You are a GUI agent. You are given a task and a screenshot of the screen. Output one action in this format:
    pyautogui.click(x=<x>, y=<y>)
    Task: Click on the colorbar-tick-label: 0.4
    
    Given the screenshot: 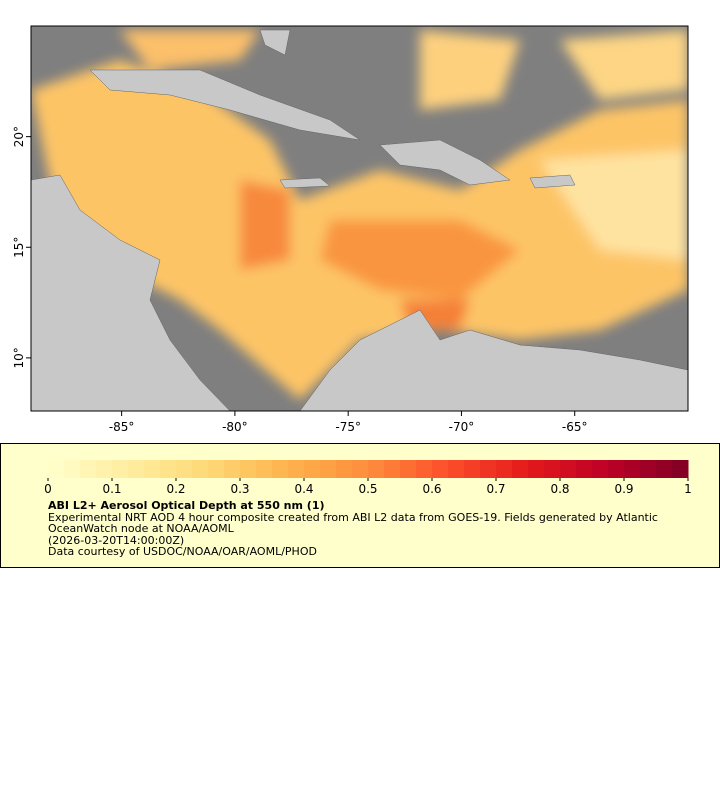 What is the action you would take?
    pyautogui.click(x=303, y=489)
    